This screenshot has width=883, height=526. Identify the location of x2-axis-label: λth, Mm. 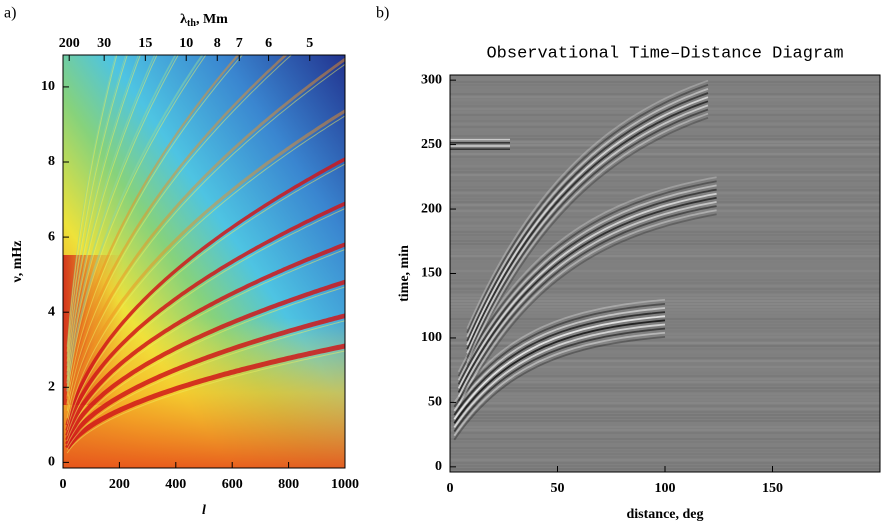
(204, 20).